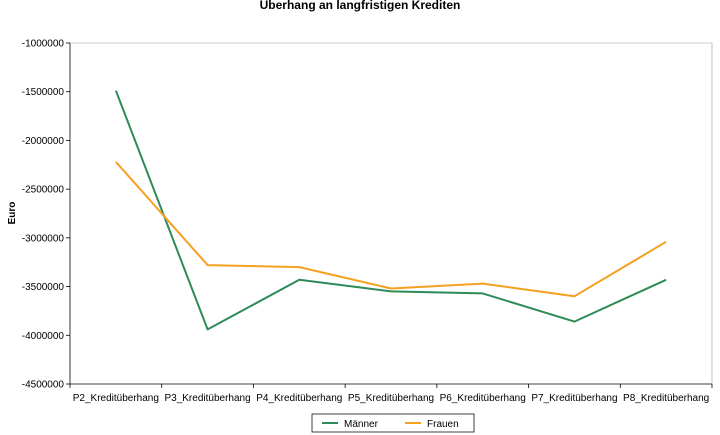  I want to click on legend: Männer Frauen, so click(393, 423).